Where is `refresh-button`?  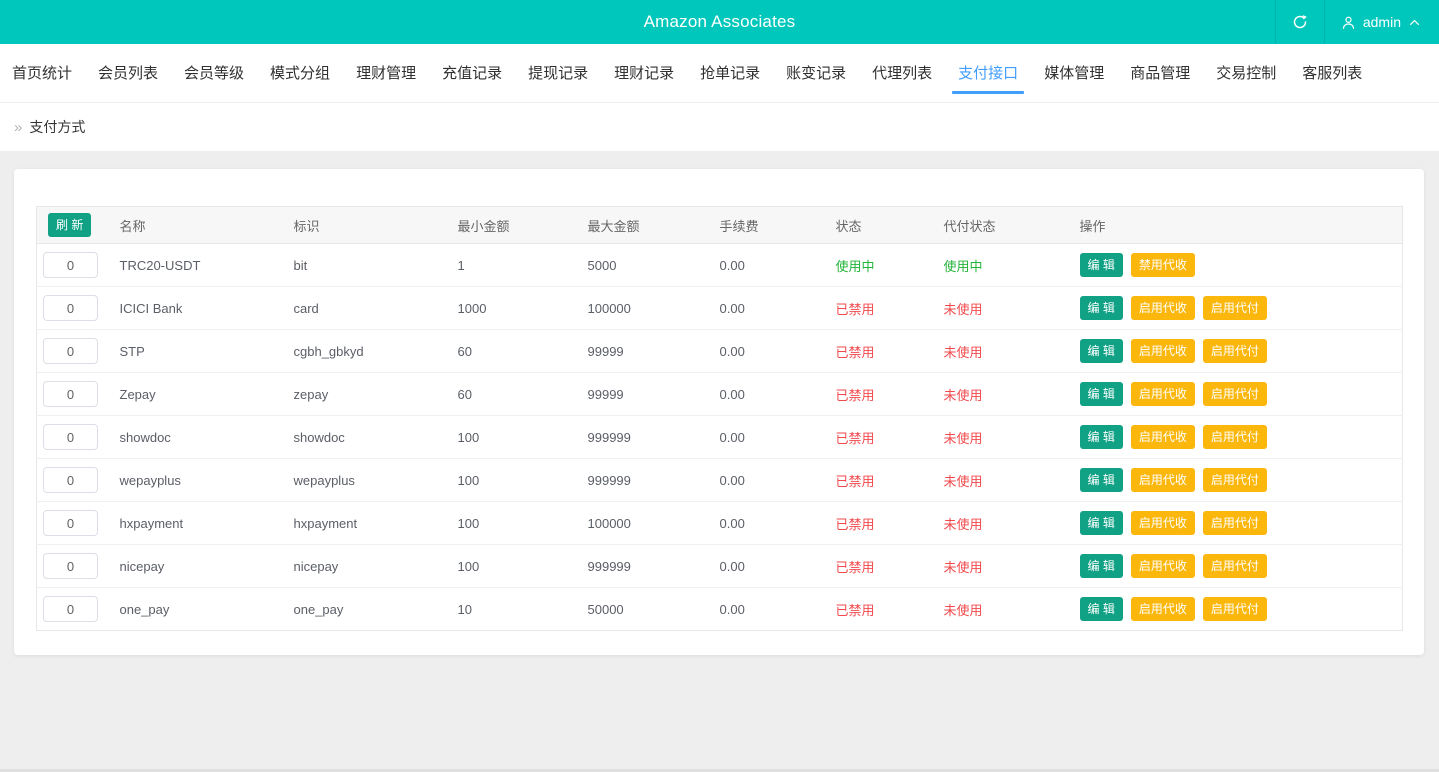 refresh-button is located at coordinates (1299, 22).